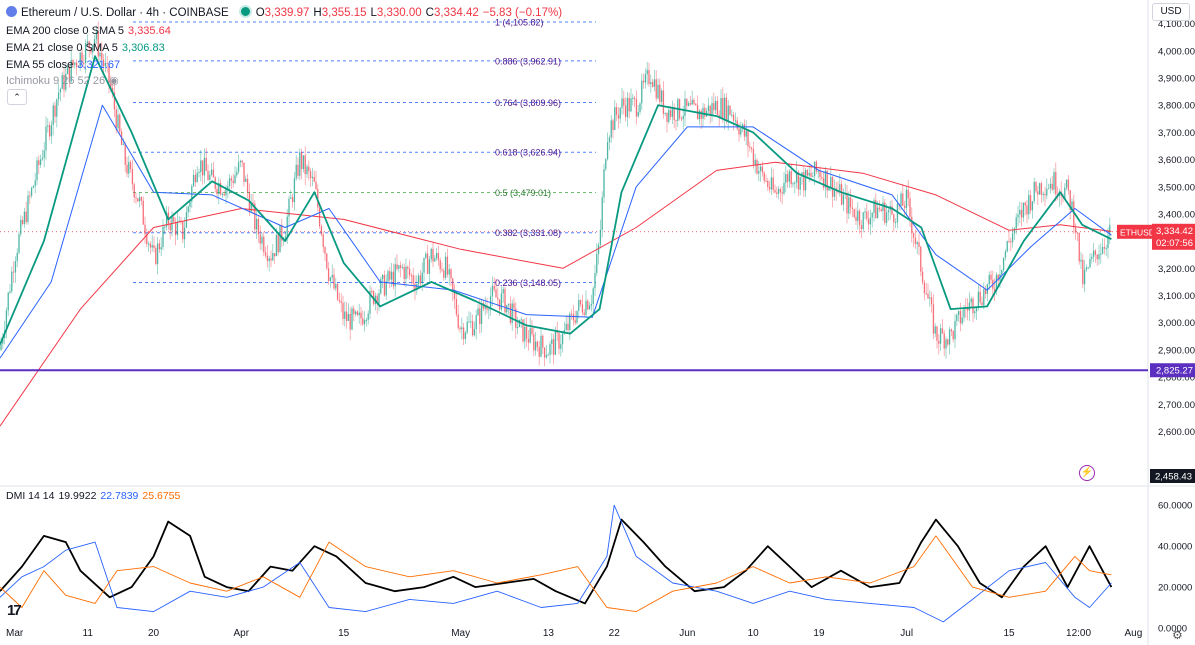  What do you see at coordinates (1172, 370) in the screenshot?
I see `support-price-tag` at bounding box center [1172, 370].